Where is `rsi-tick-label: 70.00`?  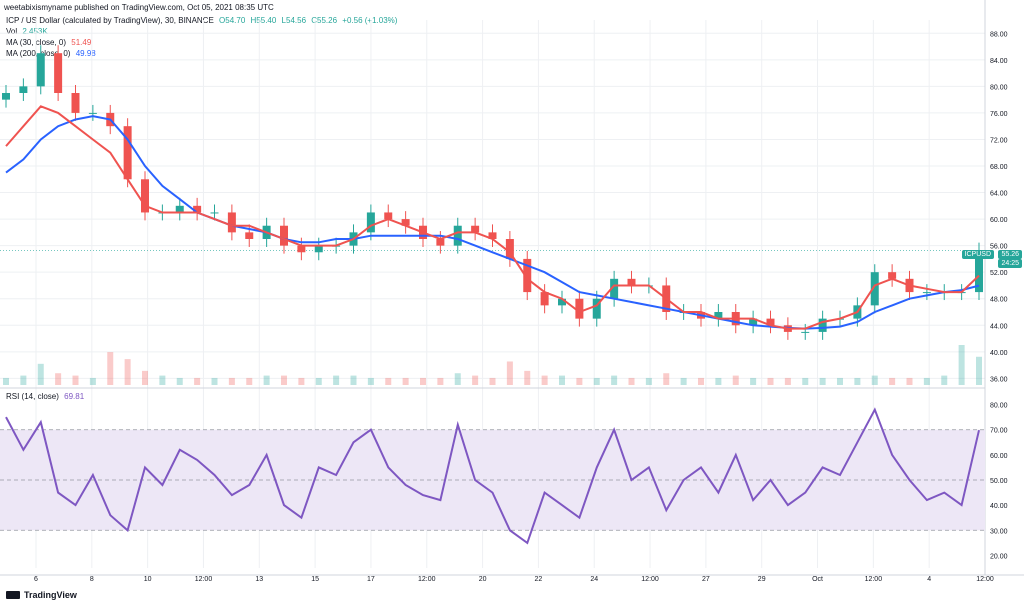
rsi-tick-label: 70.00 is located at coordinates (999, 431).